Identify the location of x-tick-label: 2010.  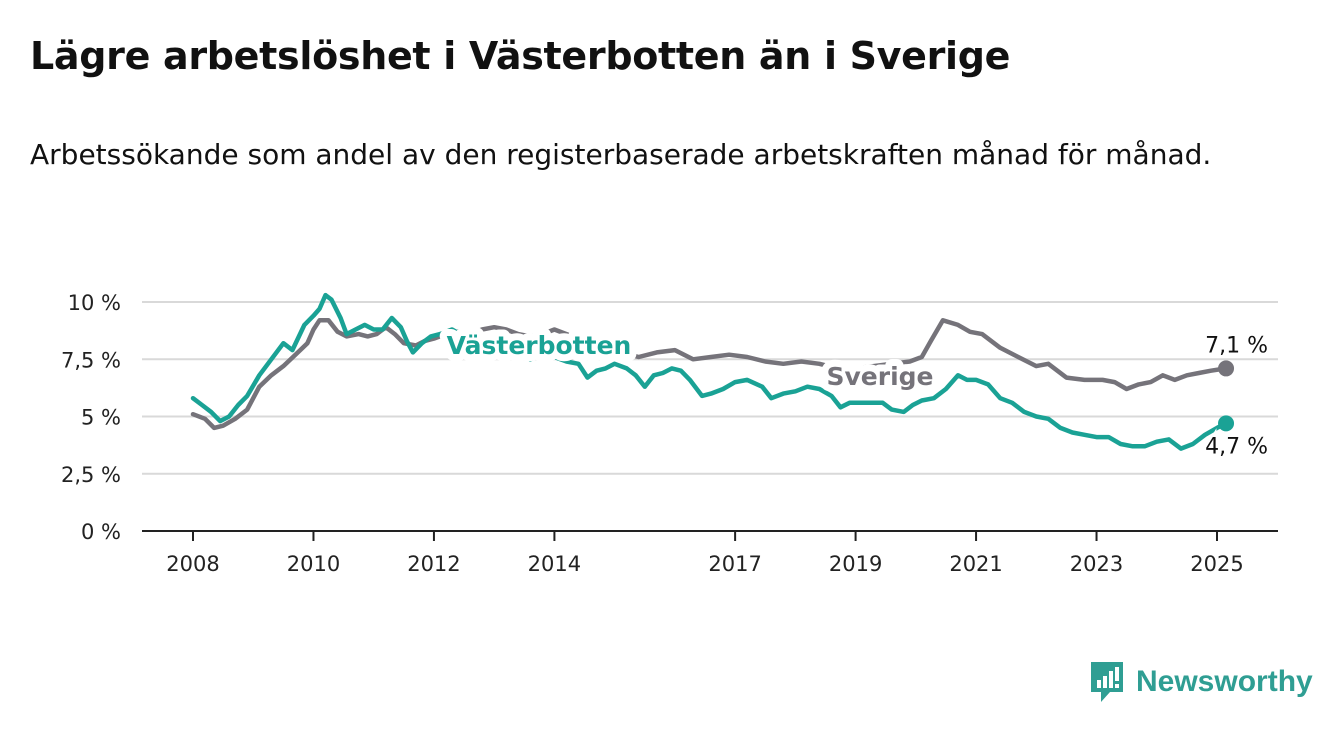
(313, 564).